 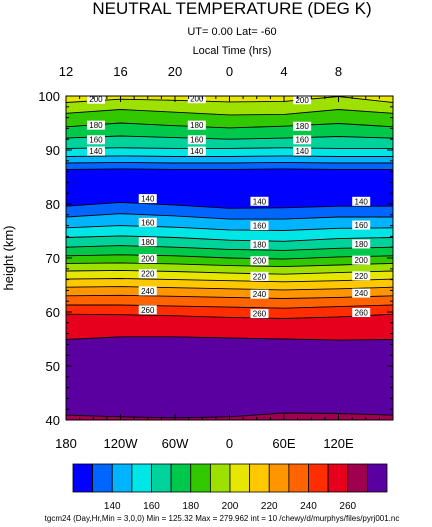 What do you see at coordinates (121, 443) in the screenshot?
I see `x-tick-label: 120W` at bounding box center [121, 443].